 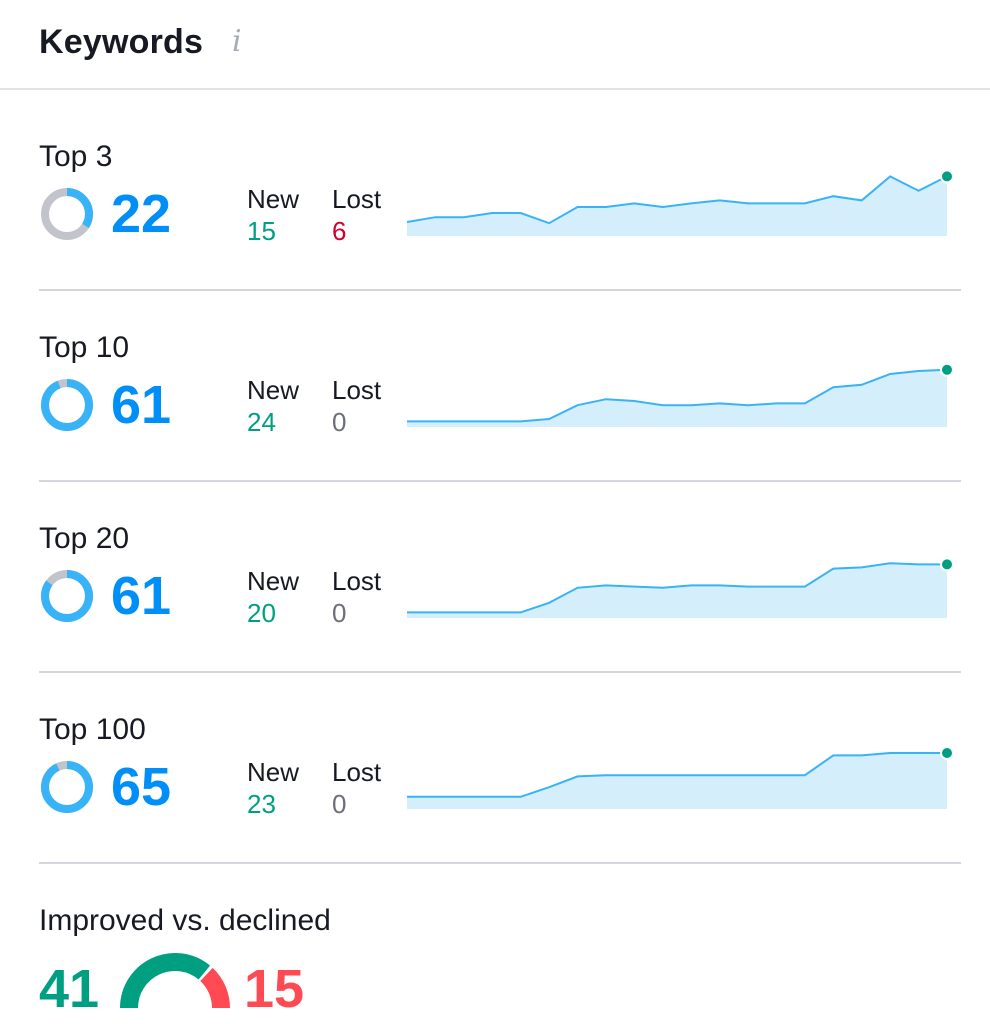 What do you see at coordinates (261, 231) in the screenshot?
I see `new-value: 15` at bounding box center [261, 231].